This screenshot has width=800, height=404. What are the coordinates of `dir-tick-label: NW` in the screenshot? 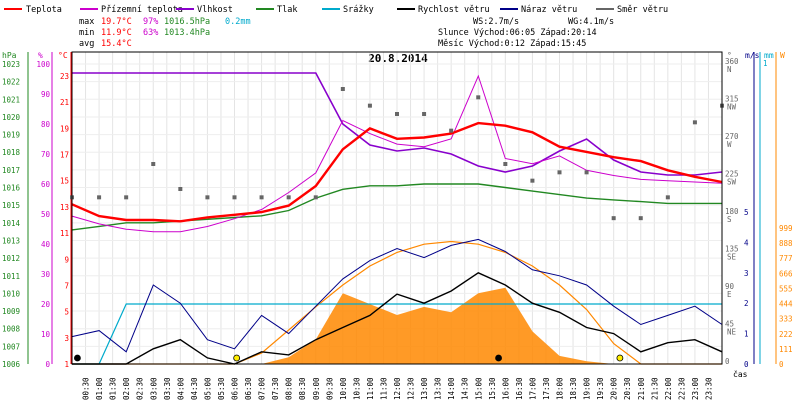 It's located at (732, 107).